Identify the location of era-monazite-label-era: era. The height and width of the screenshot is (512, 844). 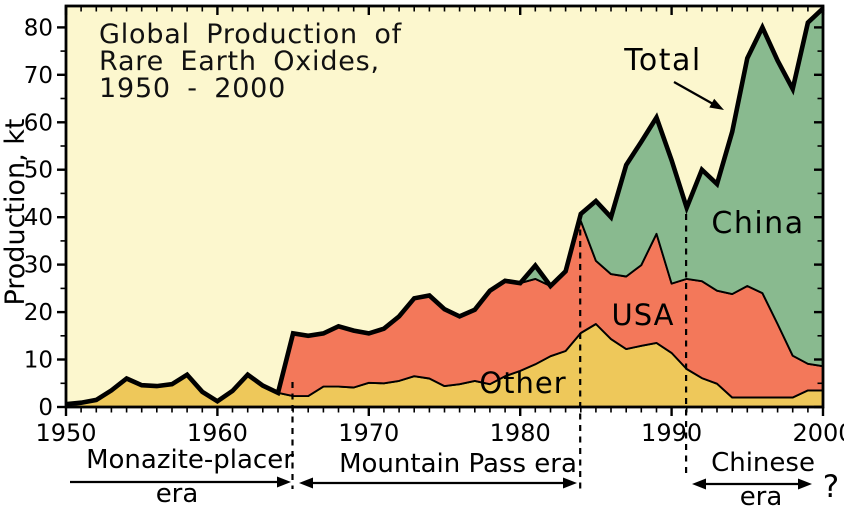
(177, 494).